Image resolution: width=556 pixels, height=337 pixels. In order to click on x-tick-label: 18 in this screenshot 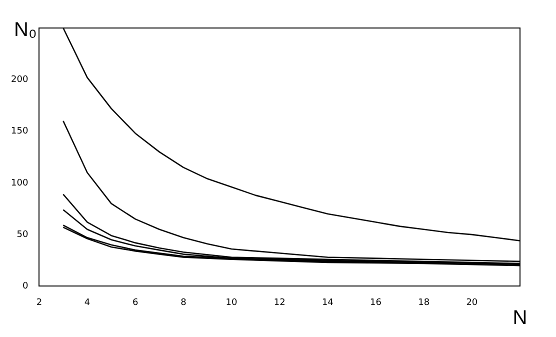, I will do `click(424, 303)`.